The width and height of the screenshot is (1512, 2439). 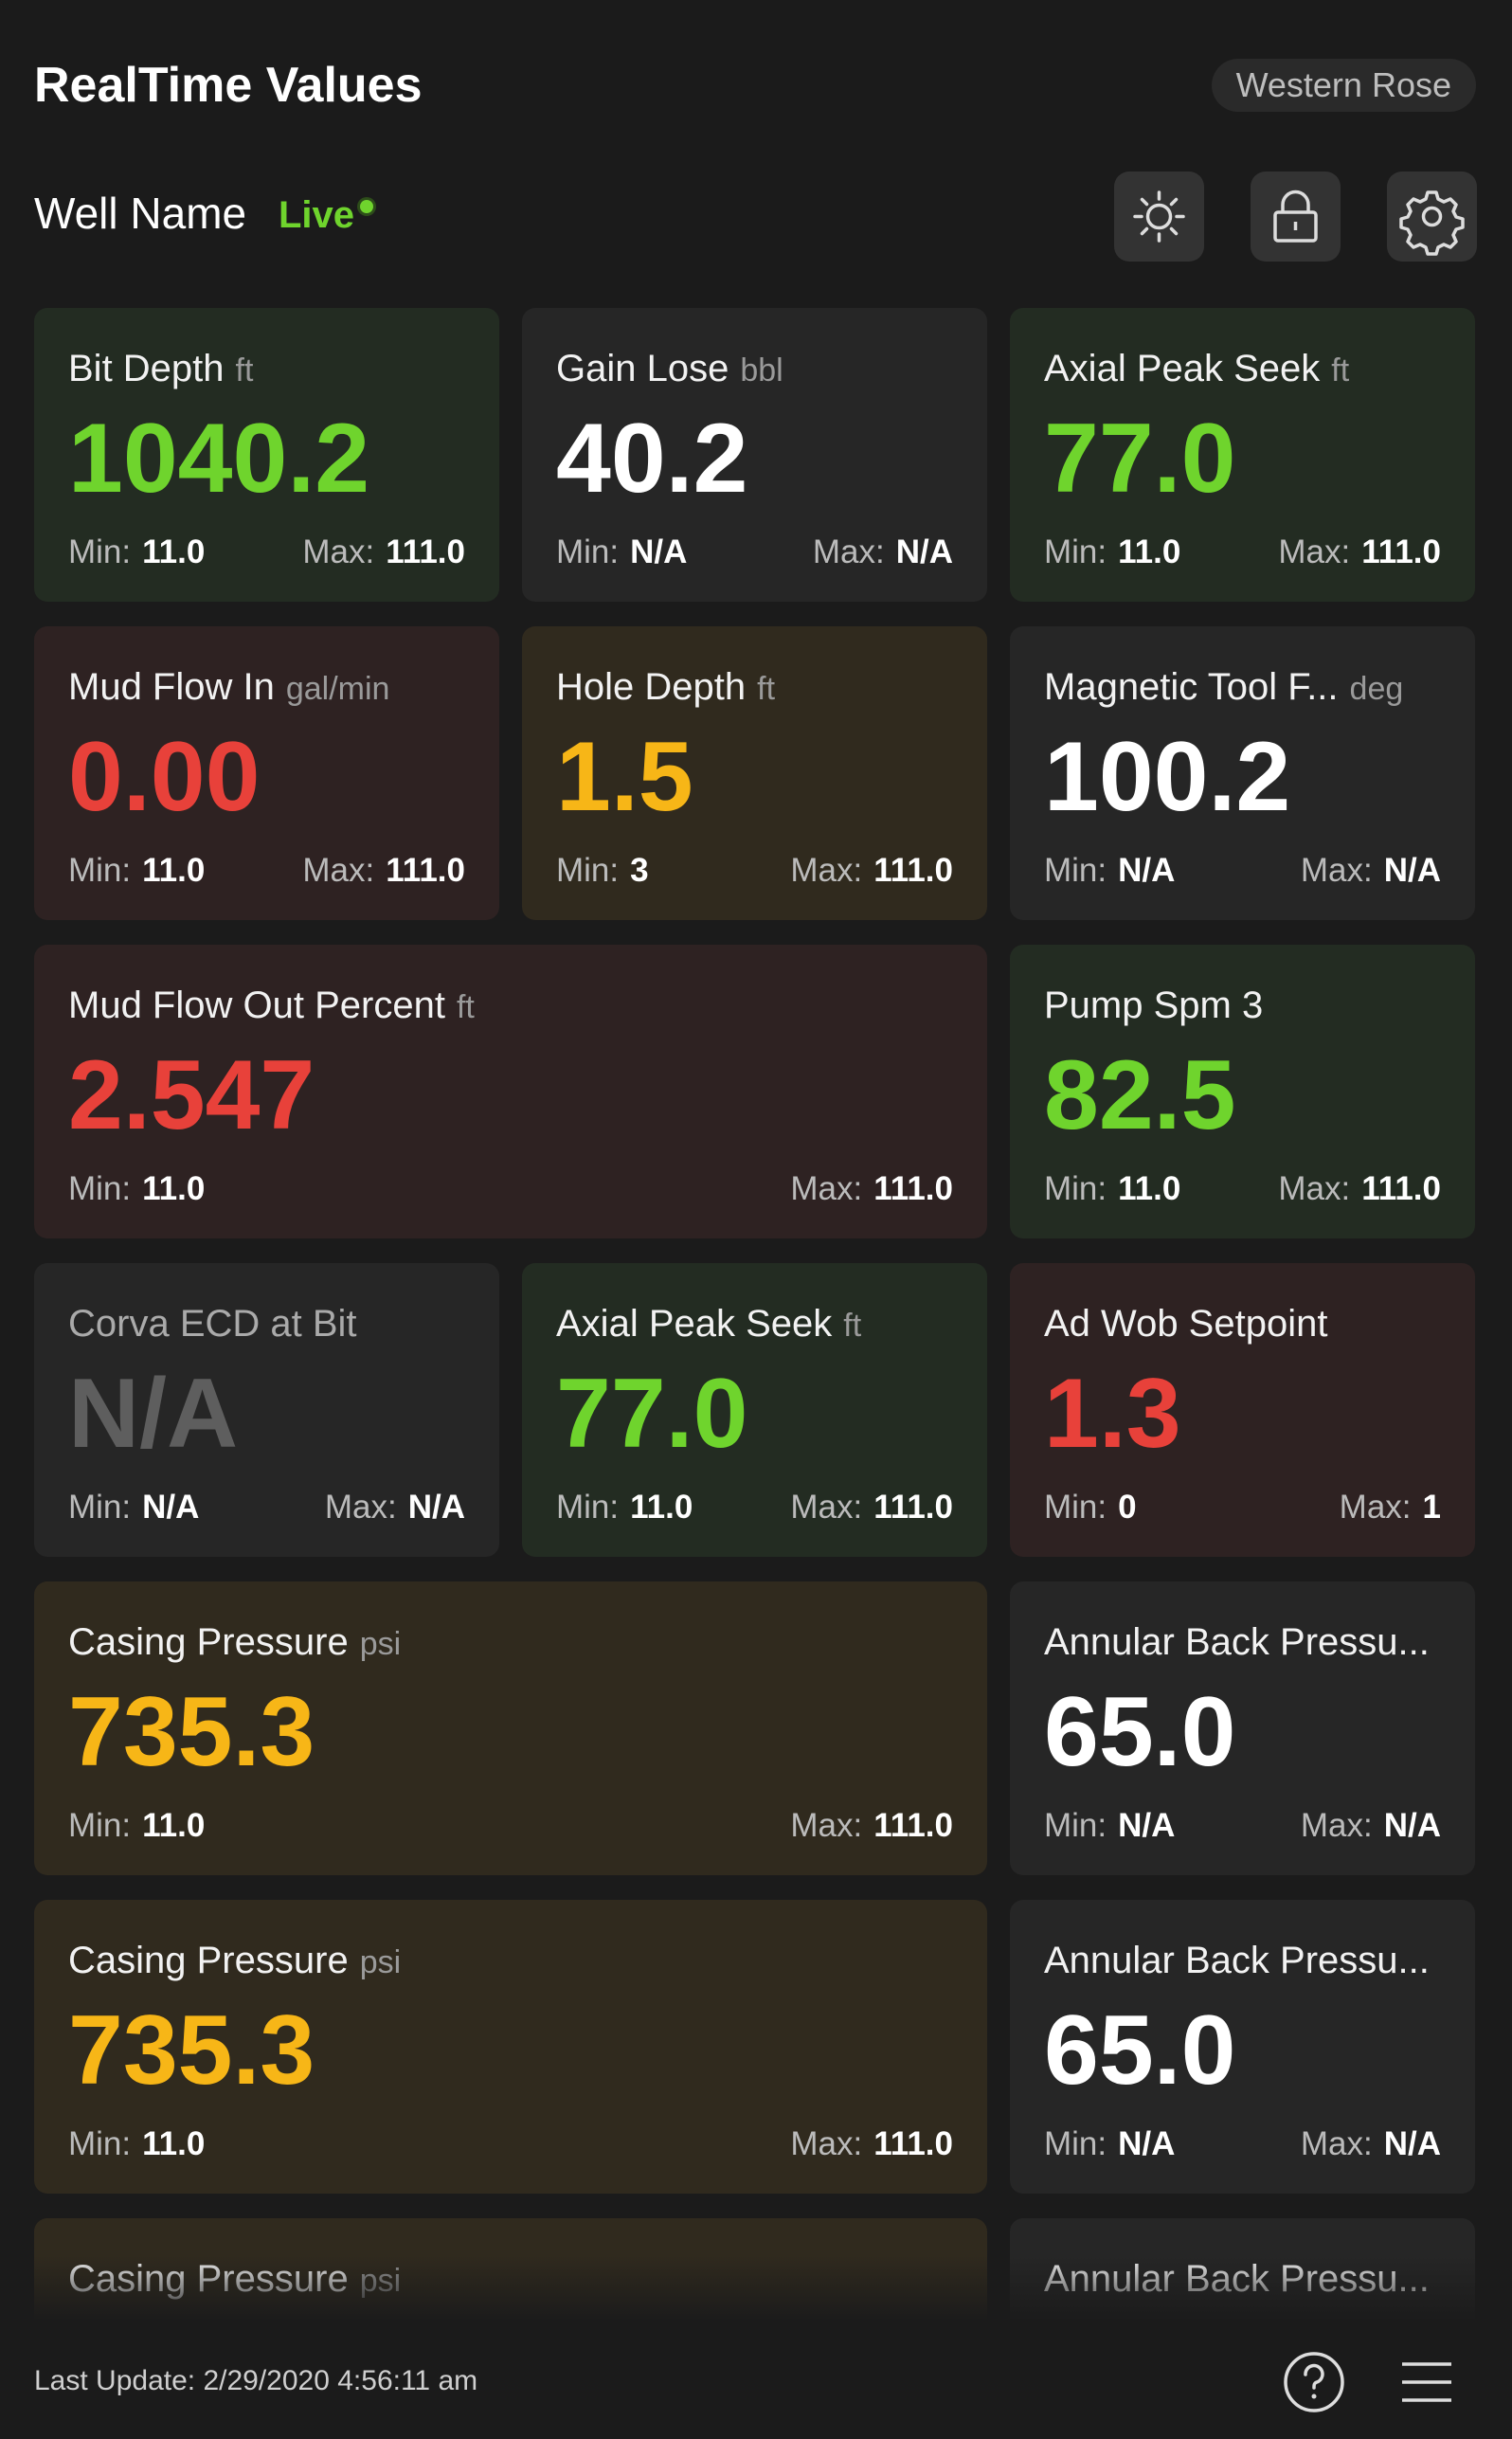 What do you see at coordinates (1140, 2050) in the screenshot?
I see `value: 65.0` at bounding box center [1140, 2050].